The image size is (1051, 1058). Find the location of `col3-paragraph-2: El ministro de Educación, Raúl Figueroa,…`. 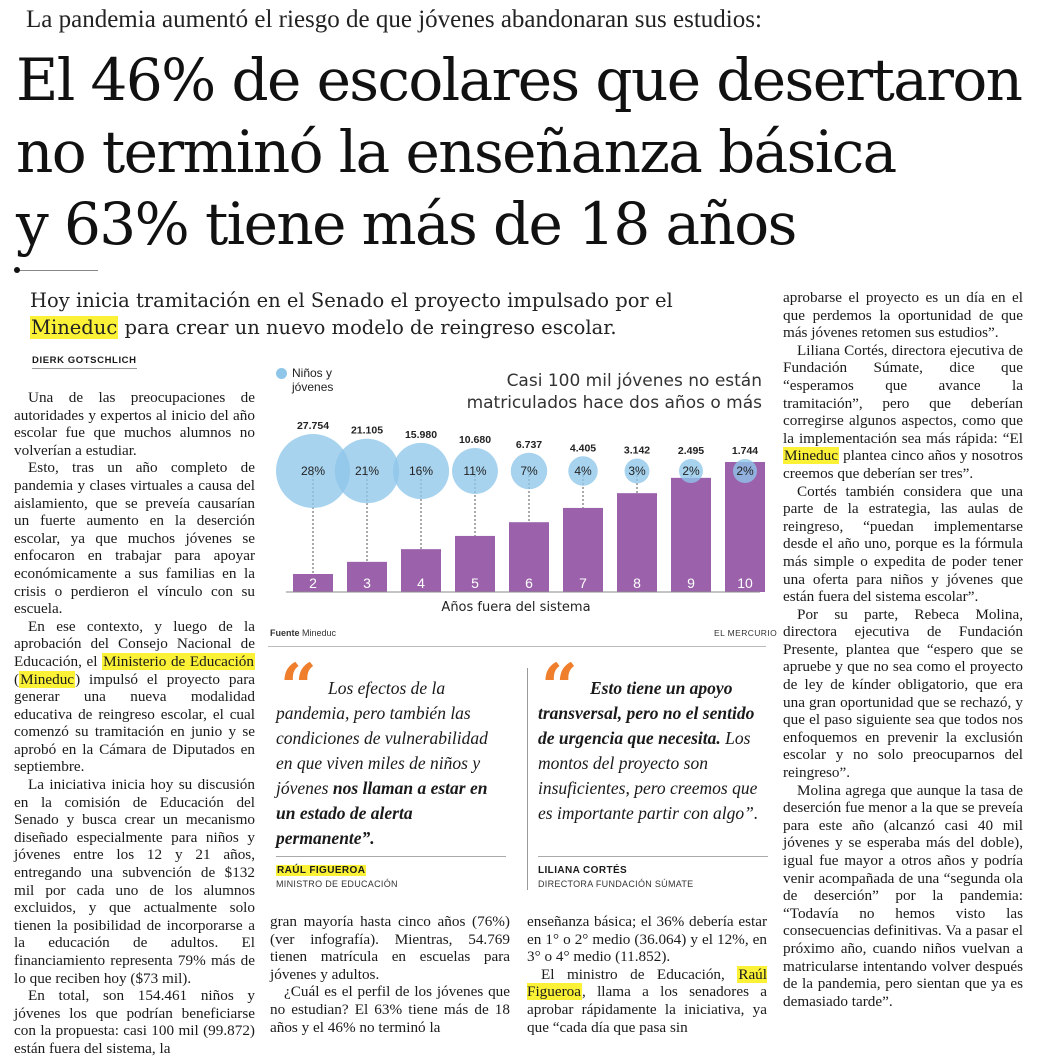

col3-paragraph-2: El ministro de Educación, Raúl Figueroa,… is located at coordinates (647, 1000).